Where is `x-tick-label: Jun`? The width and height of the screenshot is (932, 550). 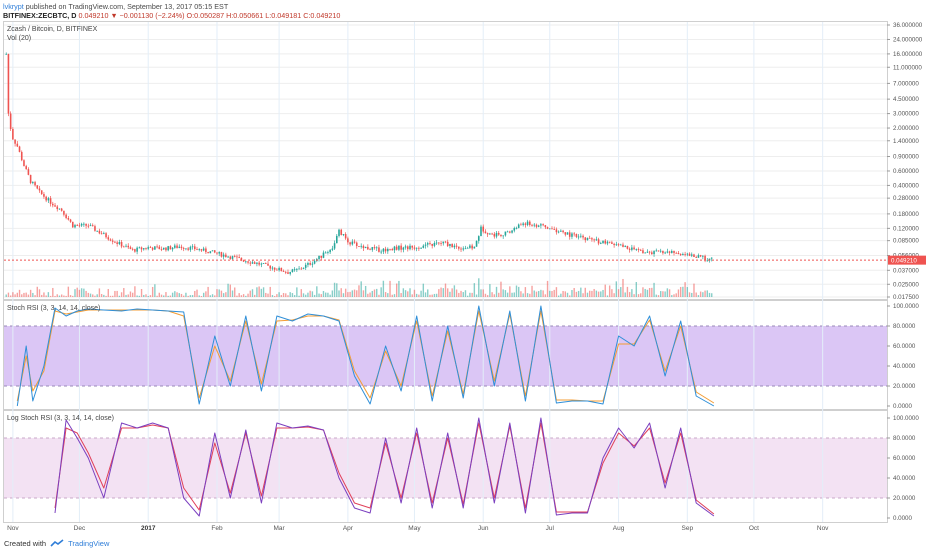
x-tick-label: Jun is located at coordinates (483, 528).